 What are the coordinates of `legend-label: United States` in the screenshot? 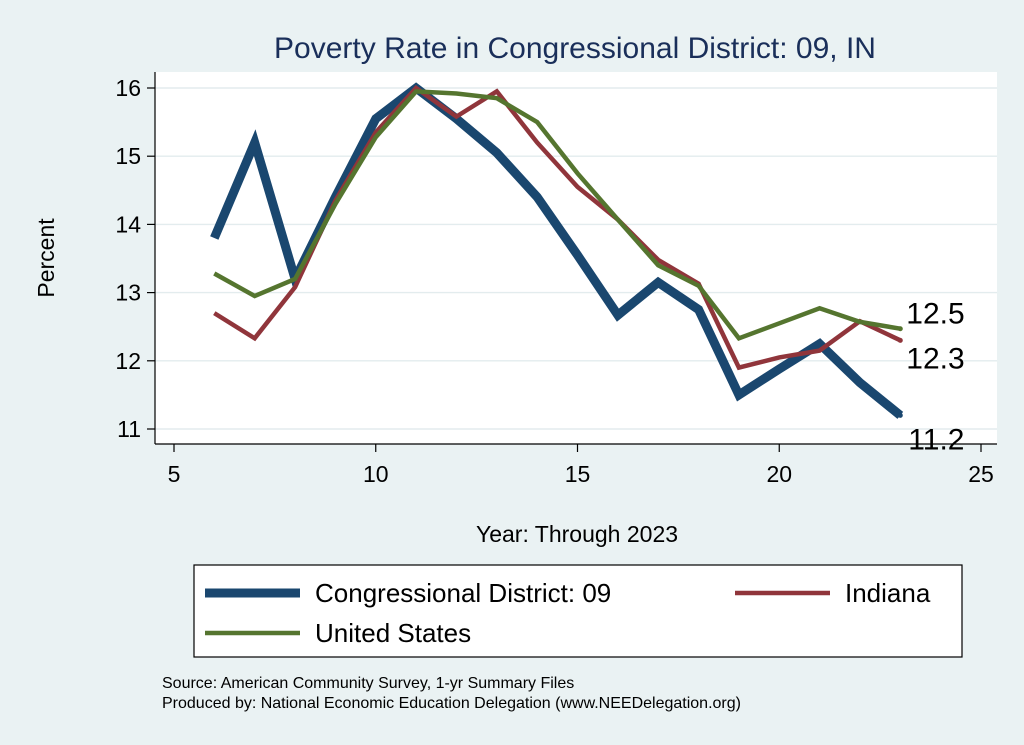 It's located at (393, 633).